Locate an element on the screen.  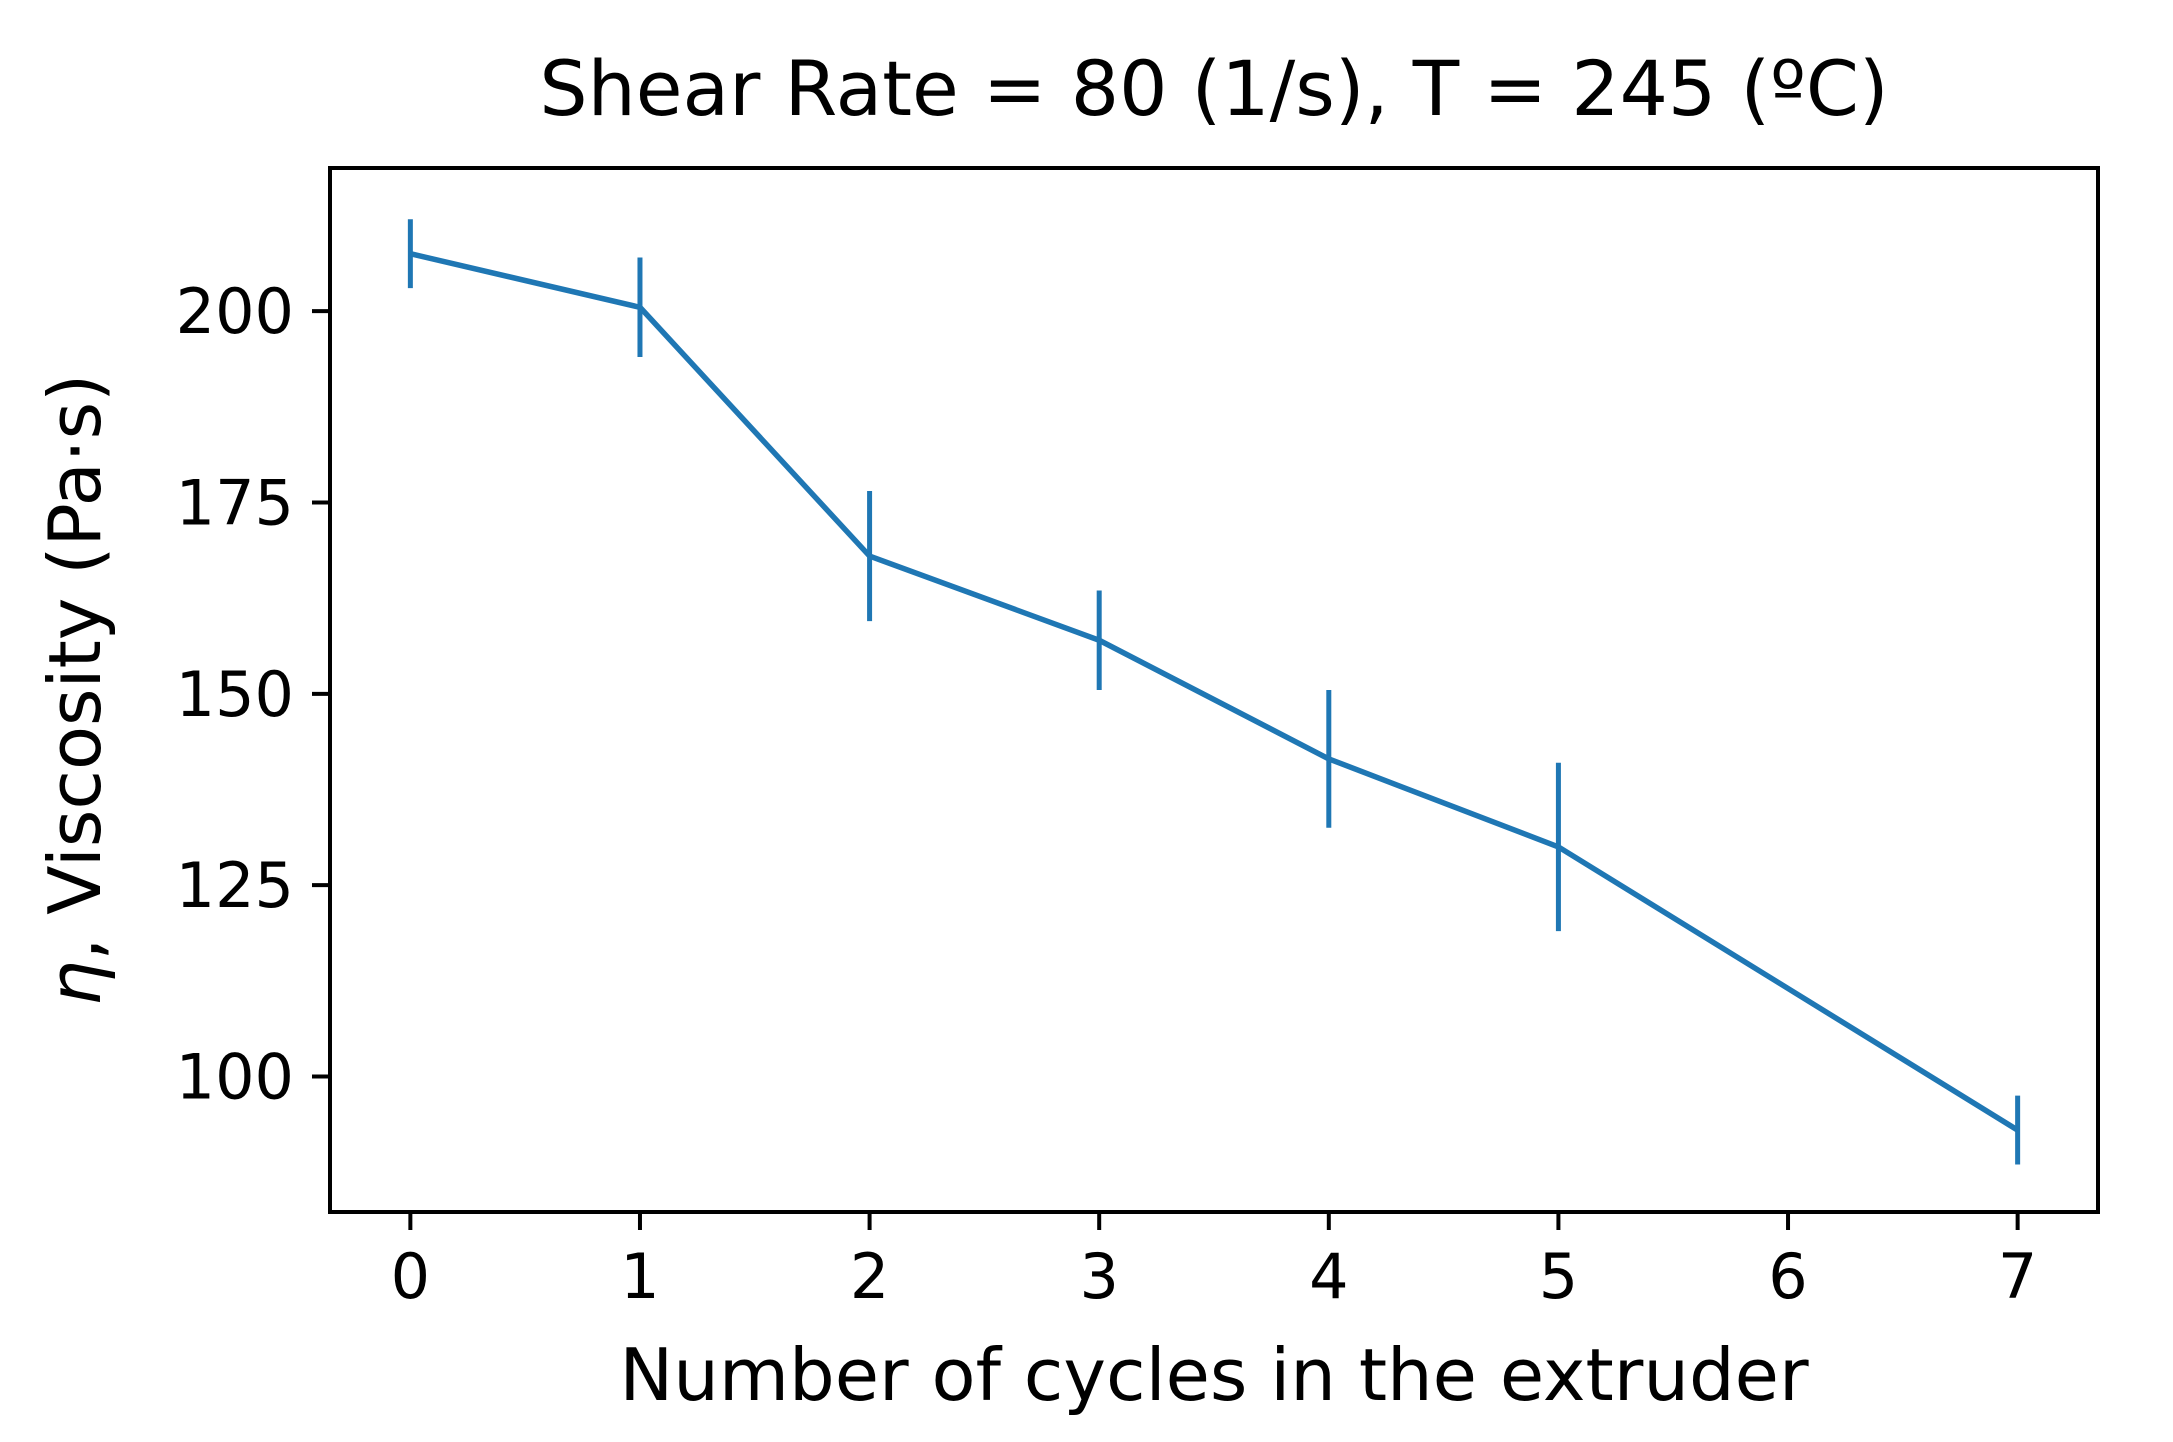
y-tick-label: 200 is located at coordinates (235, 311).